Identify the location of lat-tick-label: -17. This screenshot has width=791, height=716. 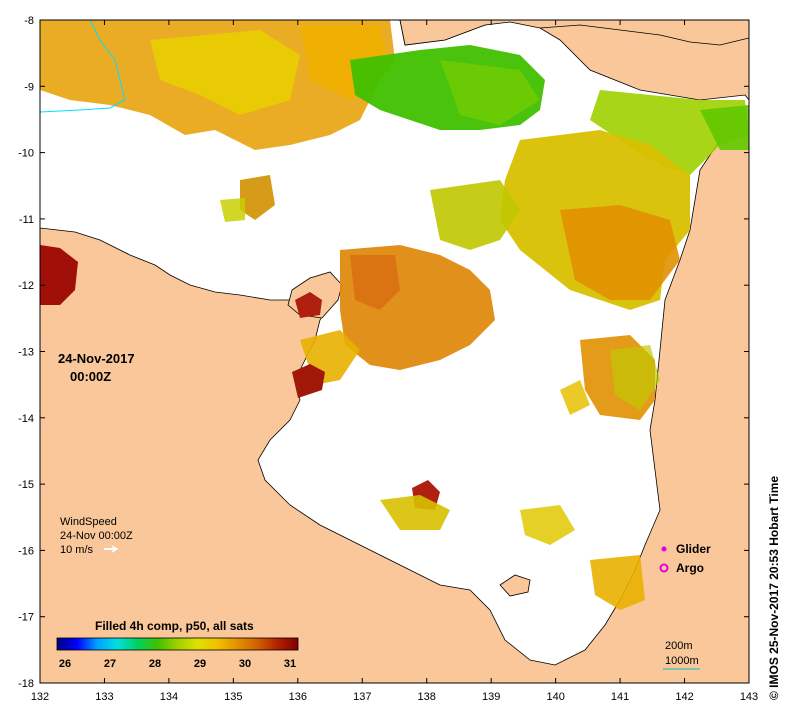
(26, 618).